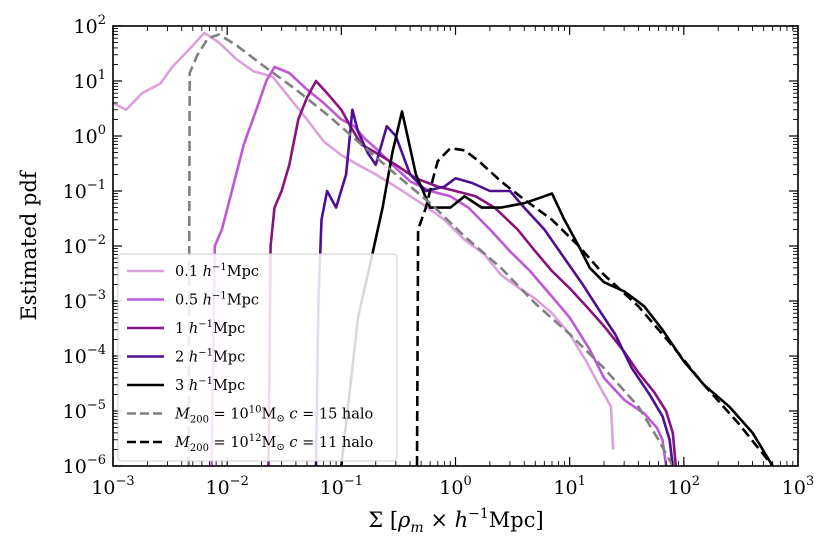  I want to click on x-tick-label: 10², so click(684, 486).